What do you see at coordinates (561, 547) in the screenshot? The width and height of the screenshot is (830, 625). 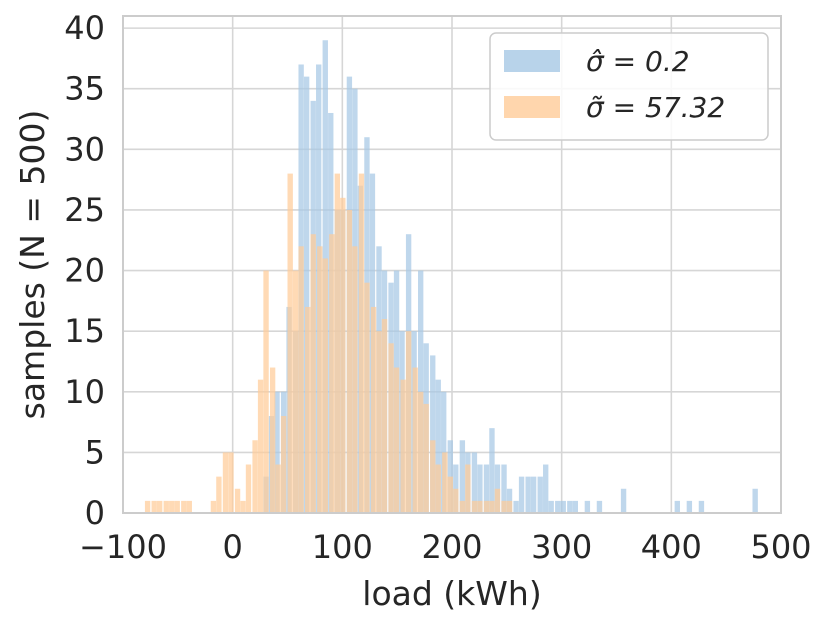 I see `x-tick-label: 300` at bounding box center [561, 547].